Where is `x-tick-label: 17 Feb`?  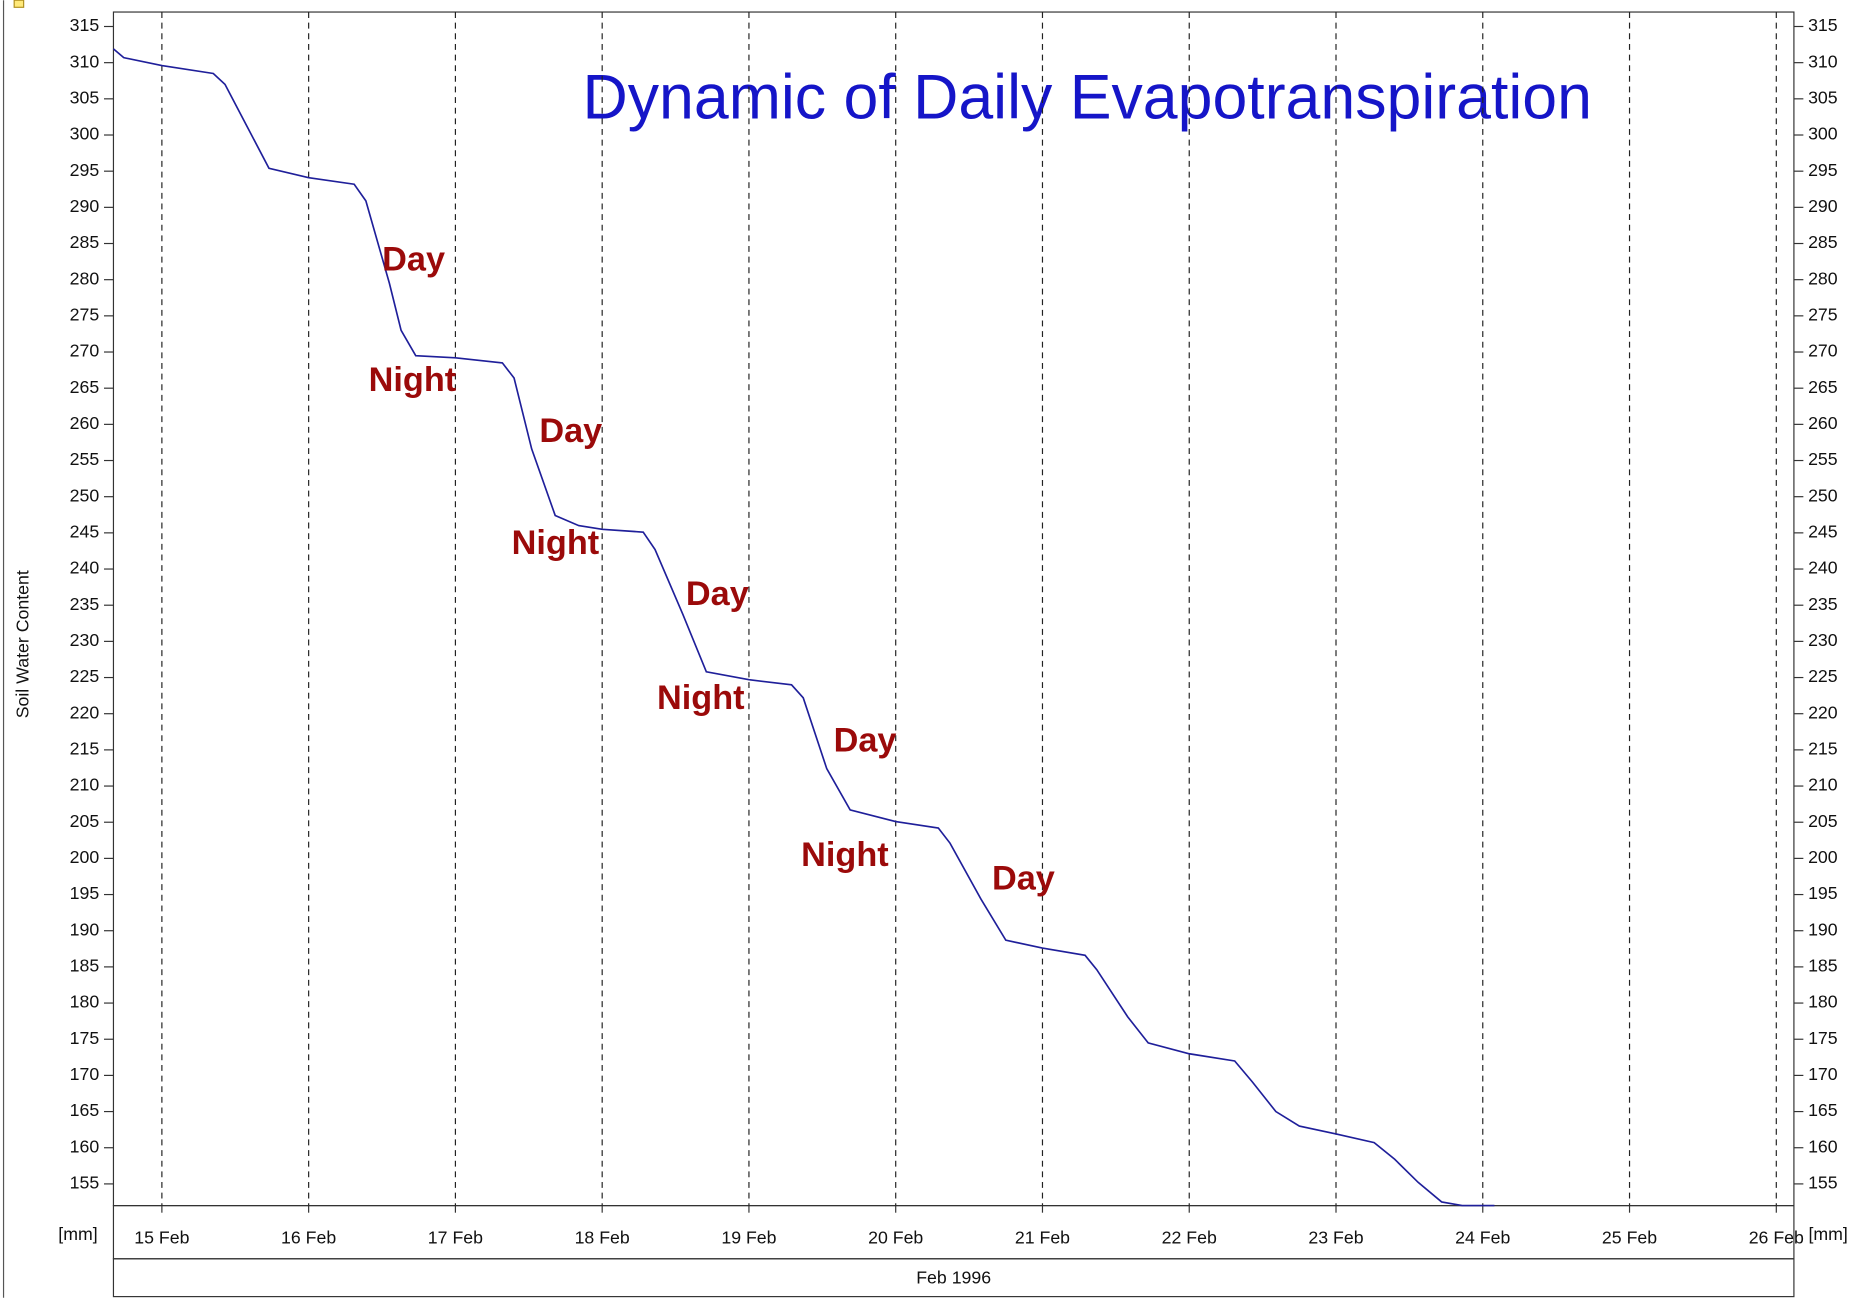 x-tick-label: 17 Feb is located at coordinates (455, 1237).